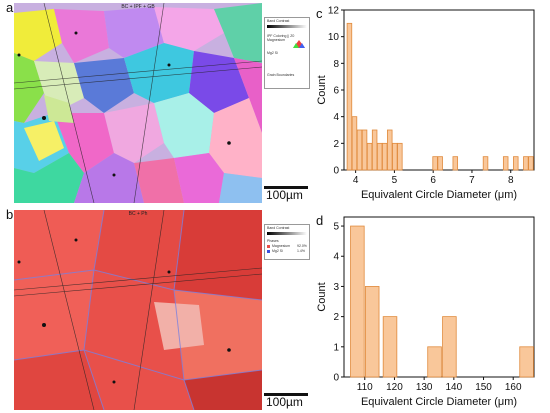  Describe the element at coordinates (278, 21) in the screenshot. I see `legend-a-band-contrast: Band Contrast` at that location.